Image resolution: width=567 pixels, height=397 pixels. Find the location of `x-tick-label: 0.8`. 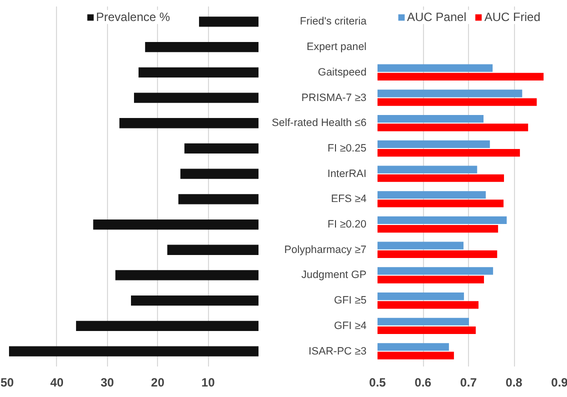

x-tick-label: 0.8 is located at coordinates (514, 383).